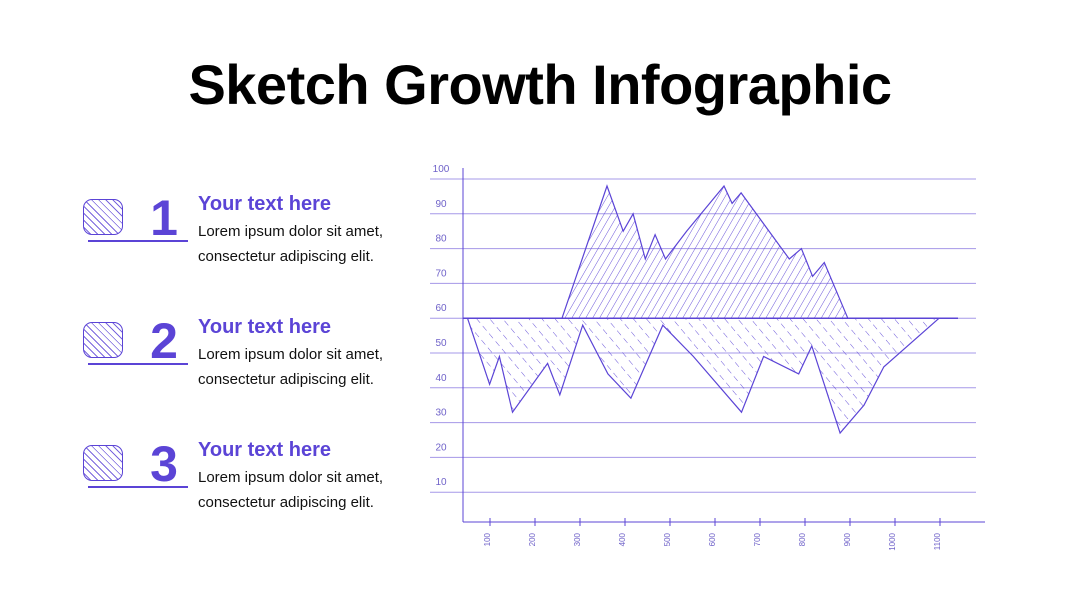 This screenshot has height=608, width=1080. Describe the element at coordinates (441, 447) in the screenshot. I see `y-tick-label: 20` at that location.